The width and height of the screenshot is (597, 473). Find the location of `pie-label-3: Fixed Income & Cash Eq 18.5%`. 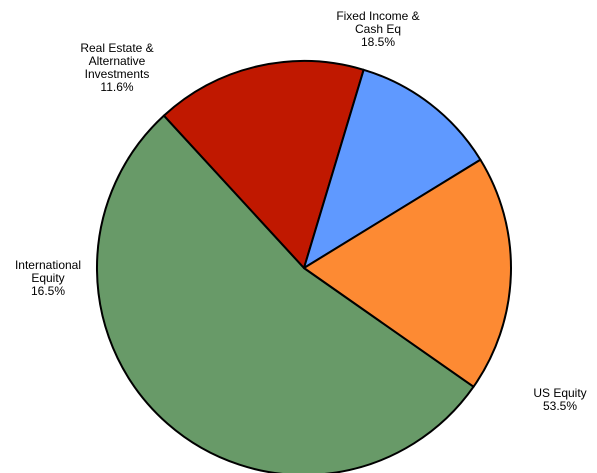

pie-label-3: Fixed Income & Cash Eq 18.5% is located at coordinates (377, 29).